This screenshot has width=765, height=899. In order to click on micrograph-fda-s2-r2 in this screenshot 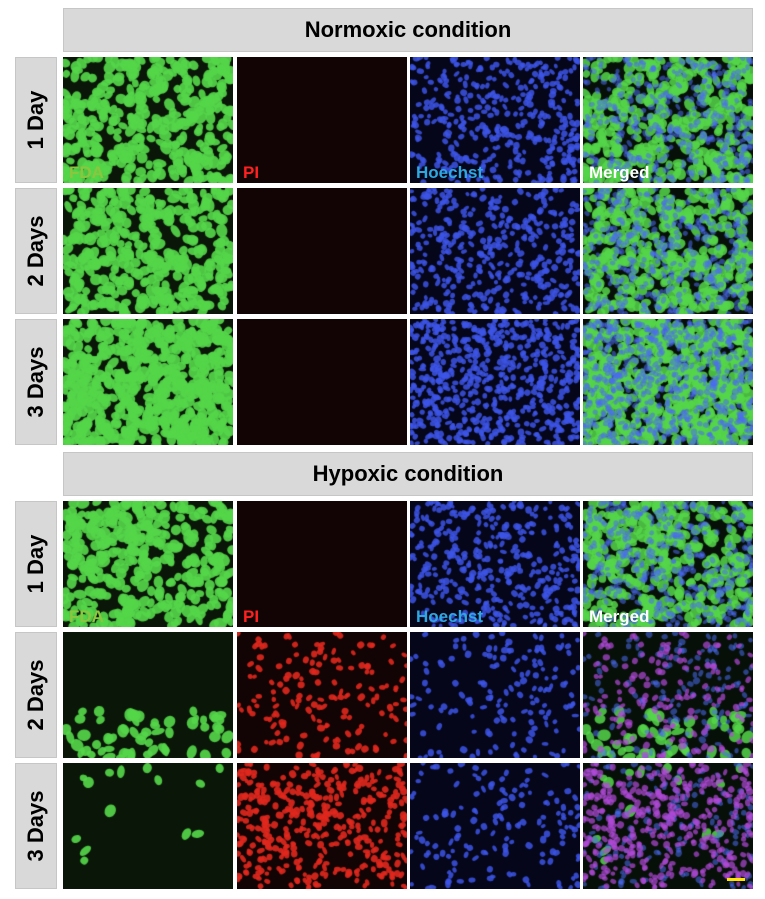, I will do `click(148, 695)`.